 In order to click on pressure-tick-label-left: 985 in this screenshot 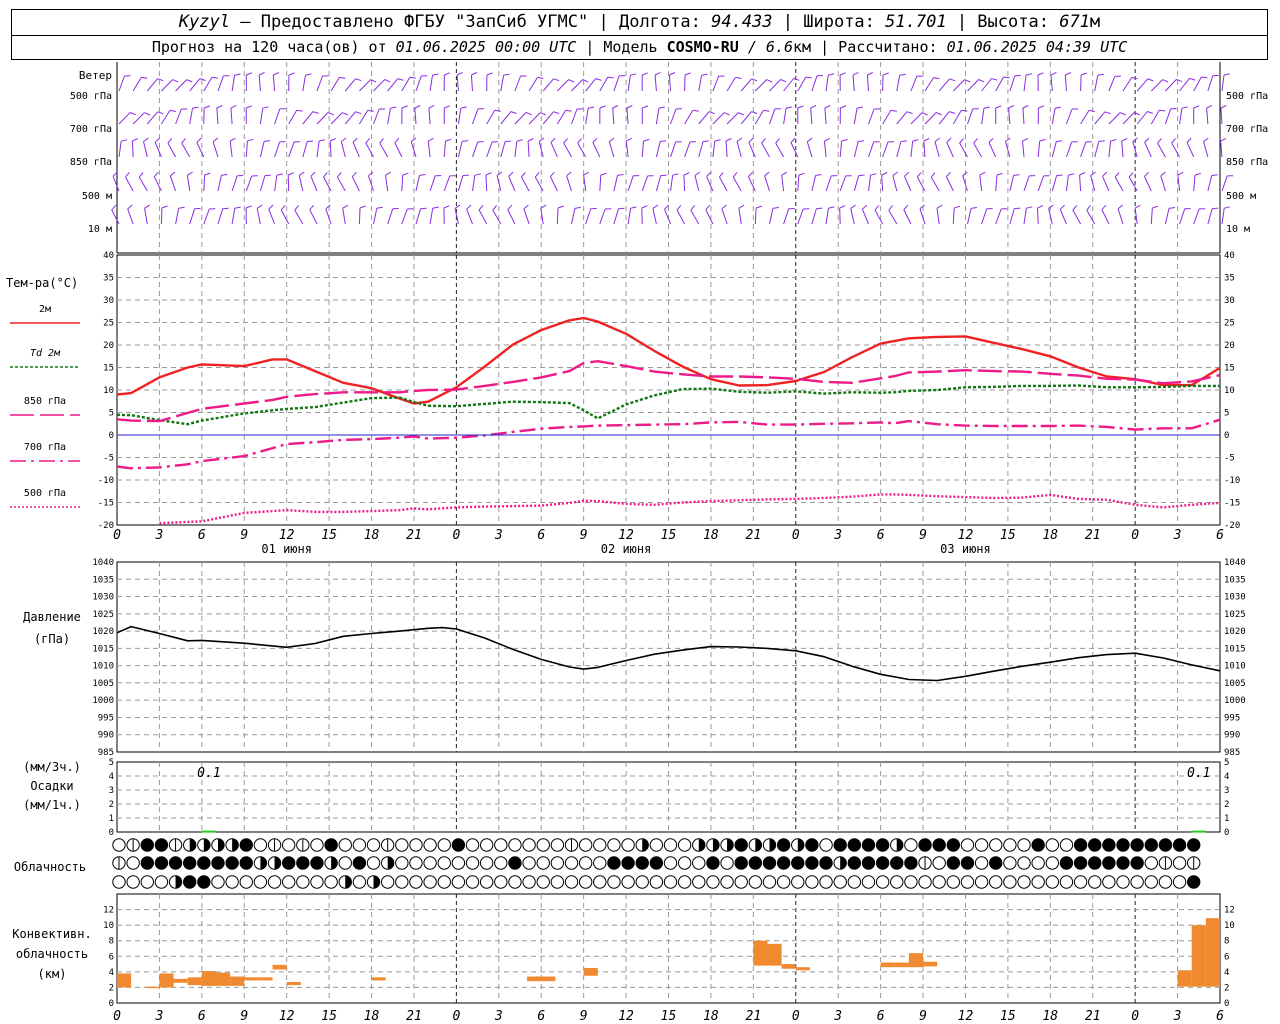, I will do `click(106, 753)`.